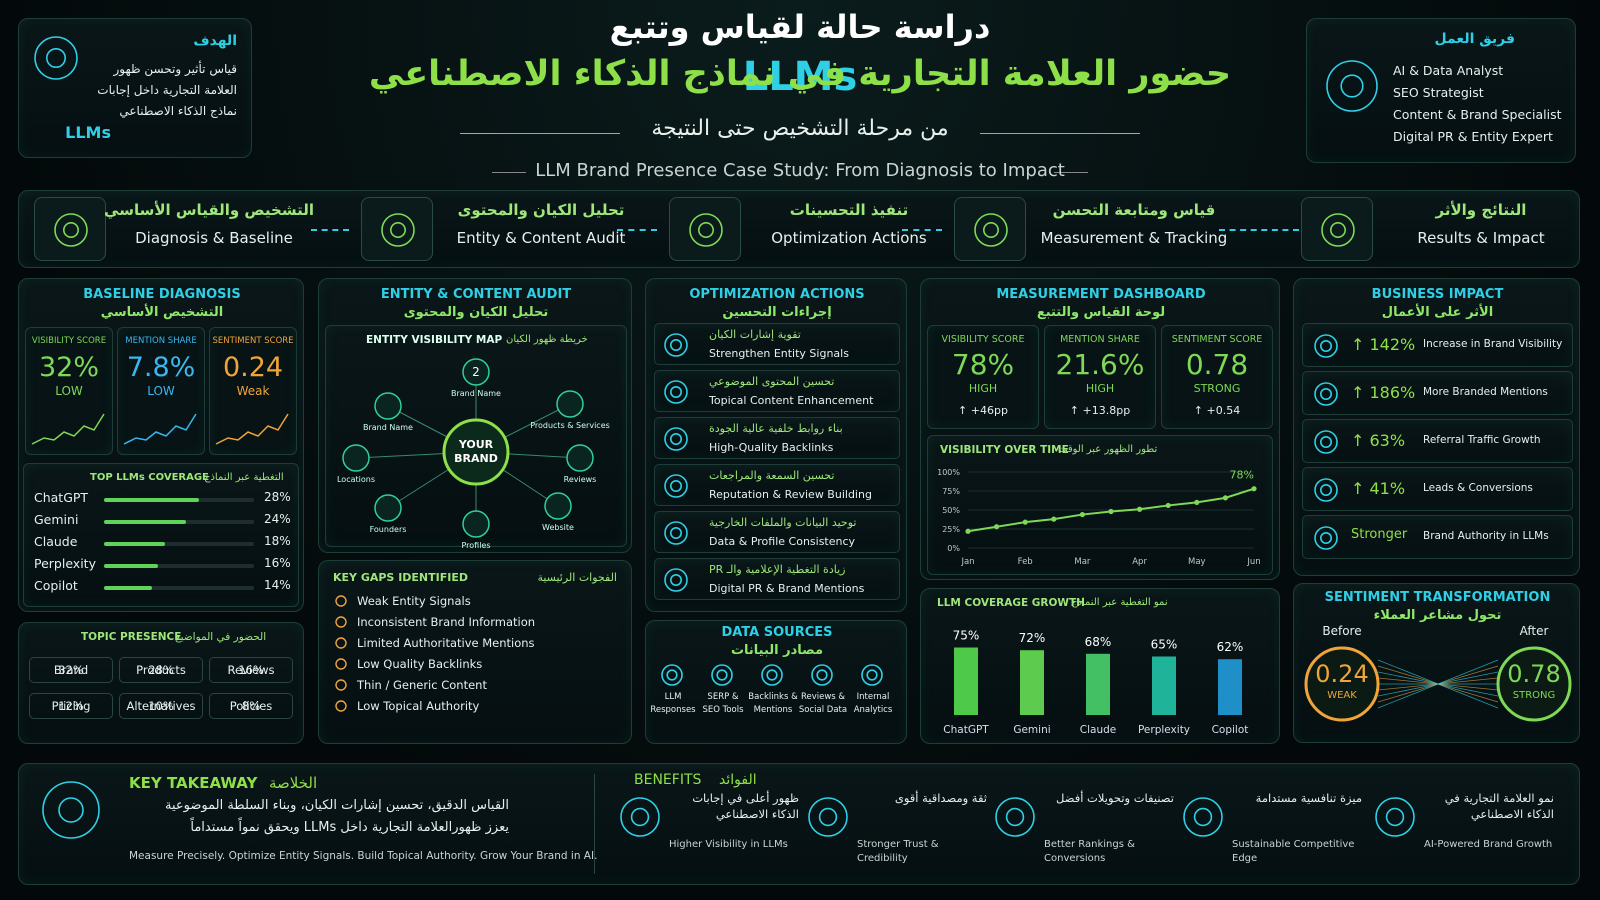 The height and width of the screenshot is (900, 1600). I want to click on map-node-label: Reviews, so click(580, 479).